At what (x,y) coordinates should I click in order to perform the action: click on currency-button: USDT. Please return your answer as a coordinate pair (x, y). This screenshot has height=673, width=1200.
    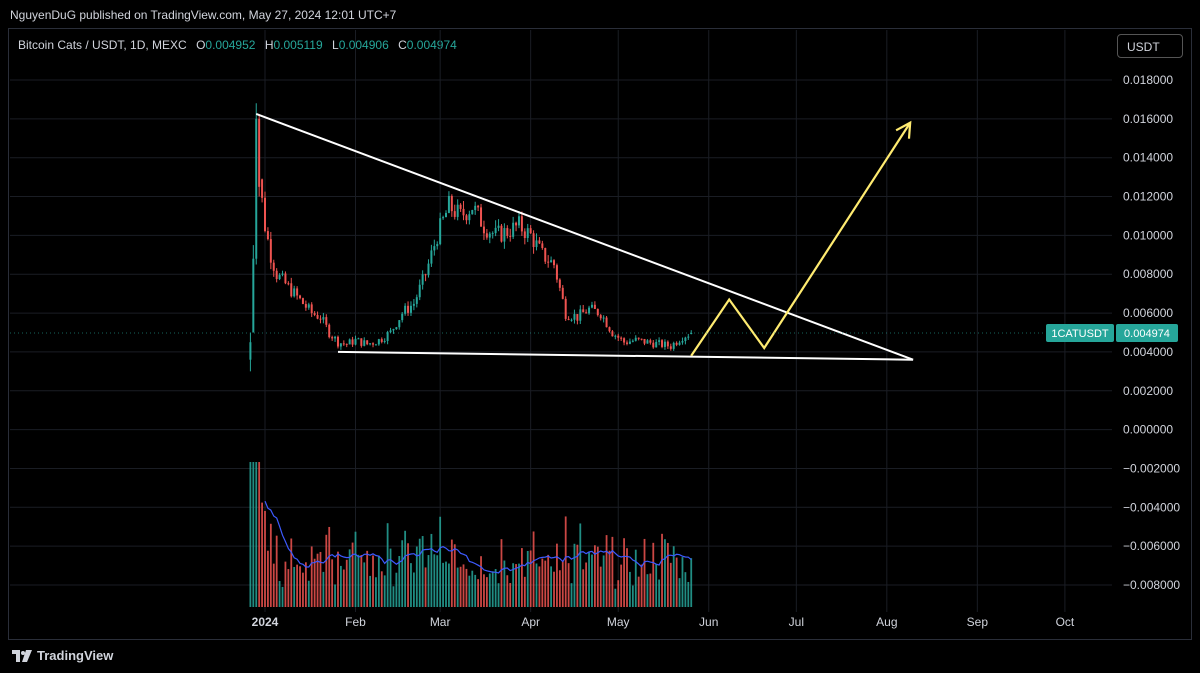
    Looking at the image, I should click on (1150, 46).